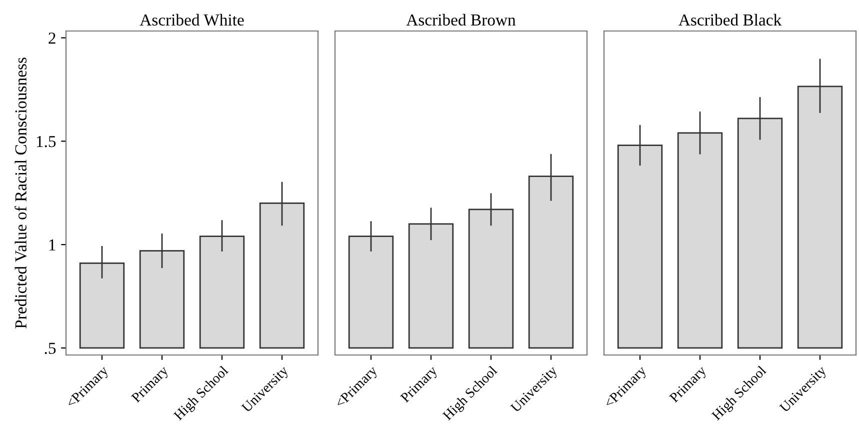 The width and height of the screenshot is (859, 430). What do you see at coordinates (50, 348) in the screenshot?
I see `y-tick-label: .5` at bounding box center [50, 348].